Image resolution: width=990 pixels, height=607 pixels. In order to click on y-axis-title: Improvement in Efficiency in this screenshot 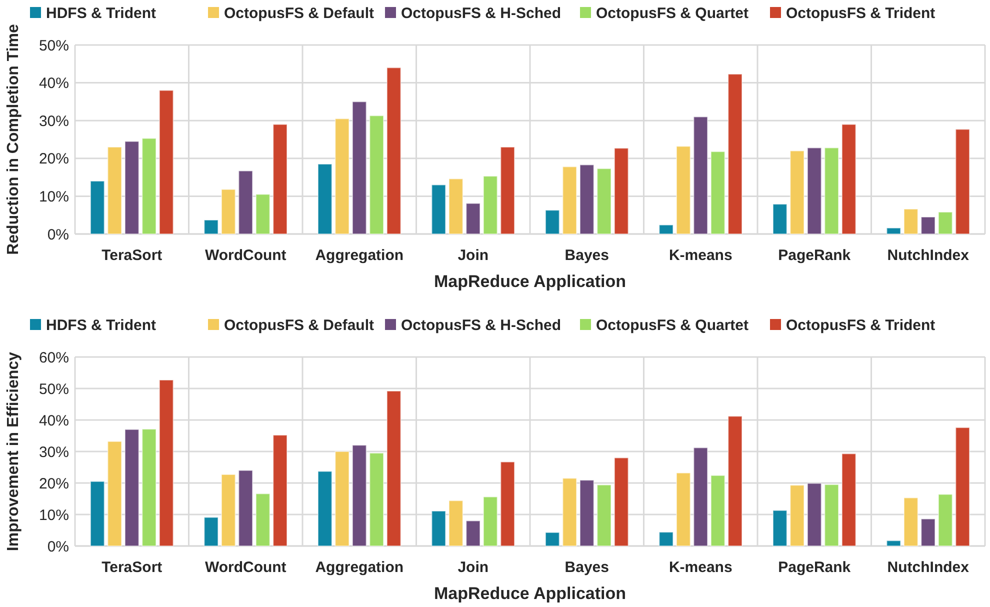, I will do `click(13, 452)`.